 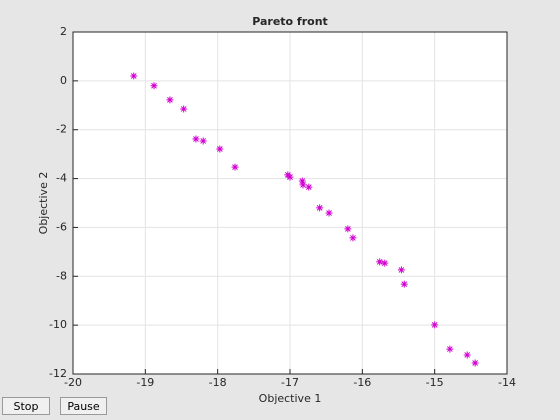 I want to click on x-tick-label: -19, so click(x=145, y=382).